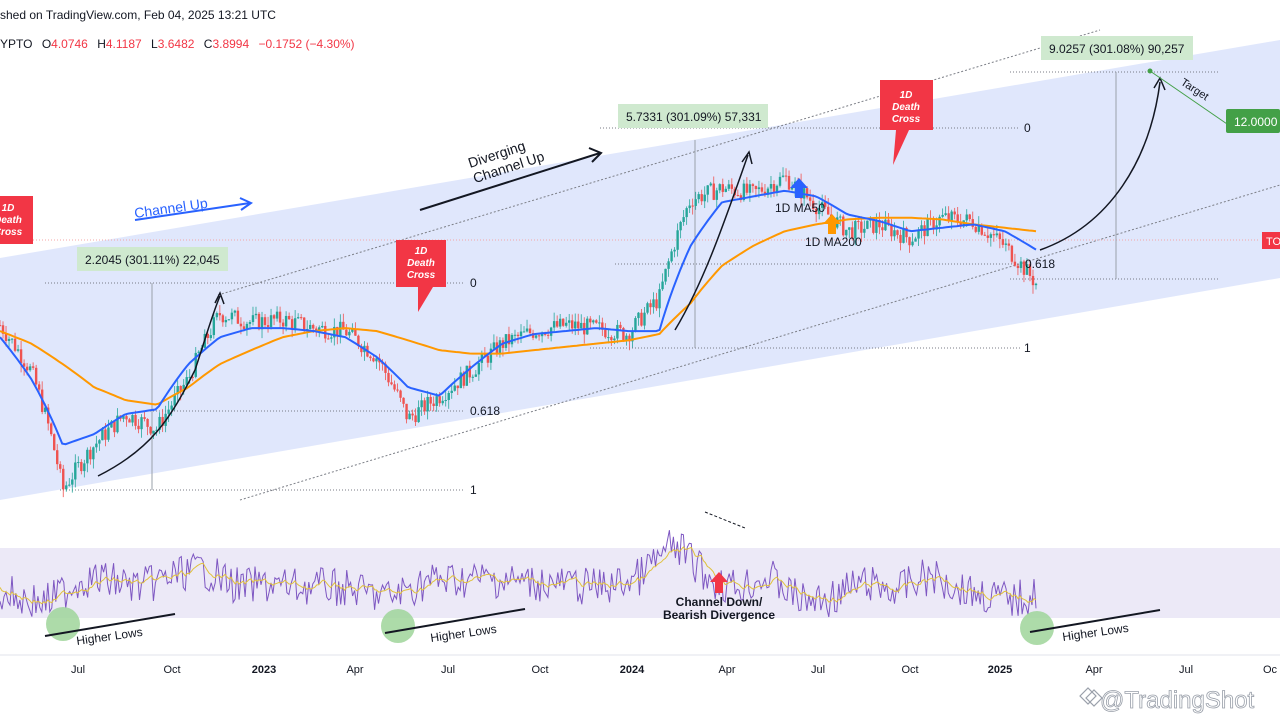 The width and height of the screenshot is (1280, 720). I want to click on measure-box-1: 2.2045 (301.11%) 22,045, so click(152, 259).